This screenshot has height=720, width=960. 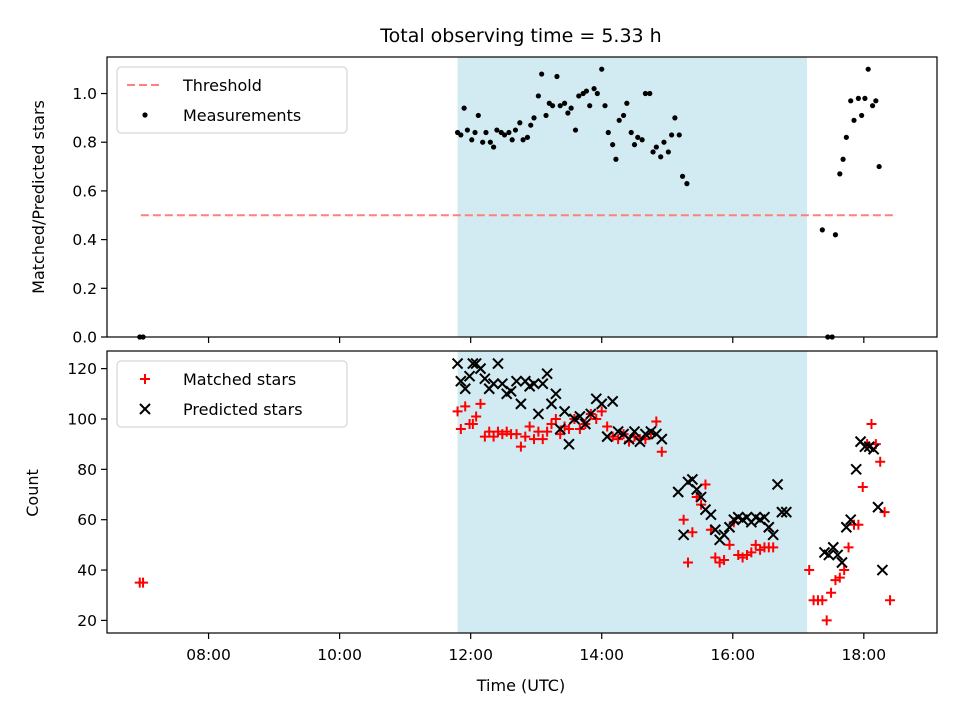 I want to click on y-tick-label: 0.0, so click(x=84, y=338).